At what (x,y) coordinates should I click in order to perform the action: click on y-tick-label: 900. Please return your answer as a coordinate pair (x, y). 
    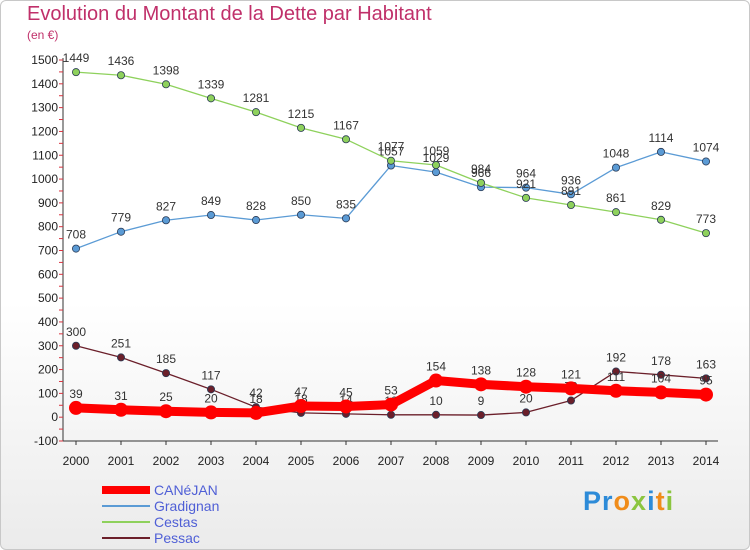
    Looking at the image, I should click on (48, 203).